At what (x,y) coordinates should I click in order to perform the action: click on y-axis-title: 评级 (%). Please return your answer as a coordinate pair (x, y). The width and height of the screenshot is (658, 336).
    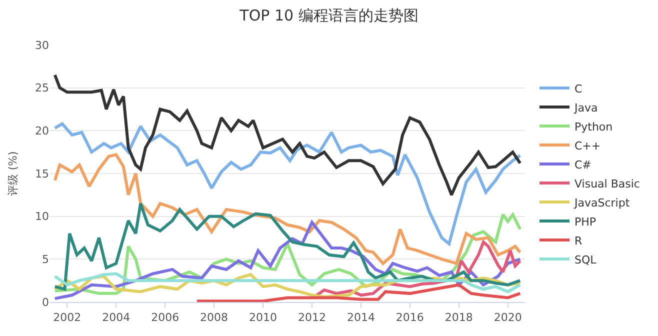
    Looking at the image, I should click on (13, 173).